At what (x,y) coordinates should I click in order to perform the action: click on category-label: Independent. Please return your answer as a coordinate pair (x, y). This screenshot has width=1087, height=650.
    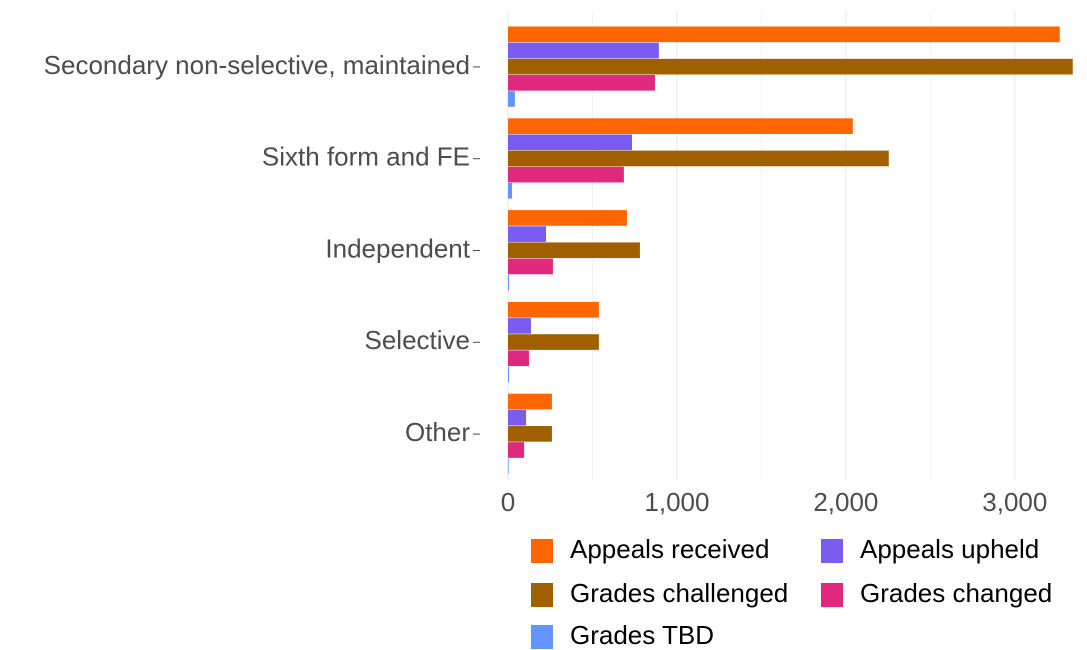
    Looking at the image, I should click on (397, 248).